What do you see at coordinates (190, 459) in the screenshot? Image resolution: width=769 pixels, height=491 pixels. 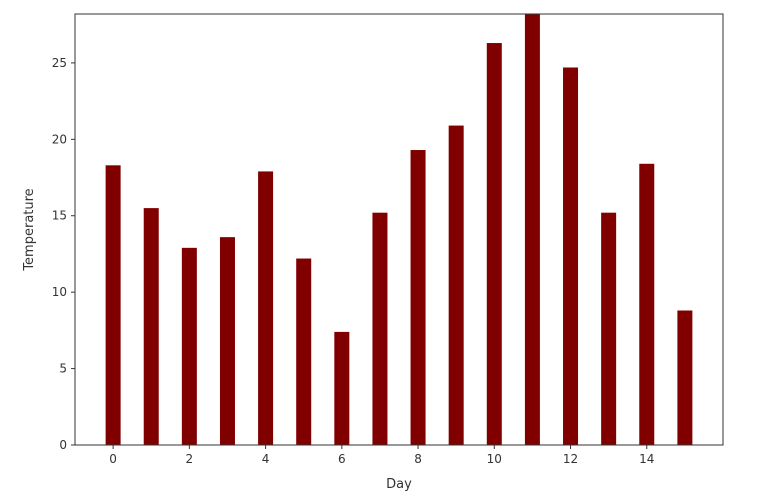 I see `x-tick-label: 2` at bounding box center [190, 459].